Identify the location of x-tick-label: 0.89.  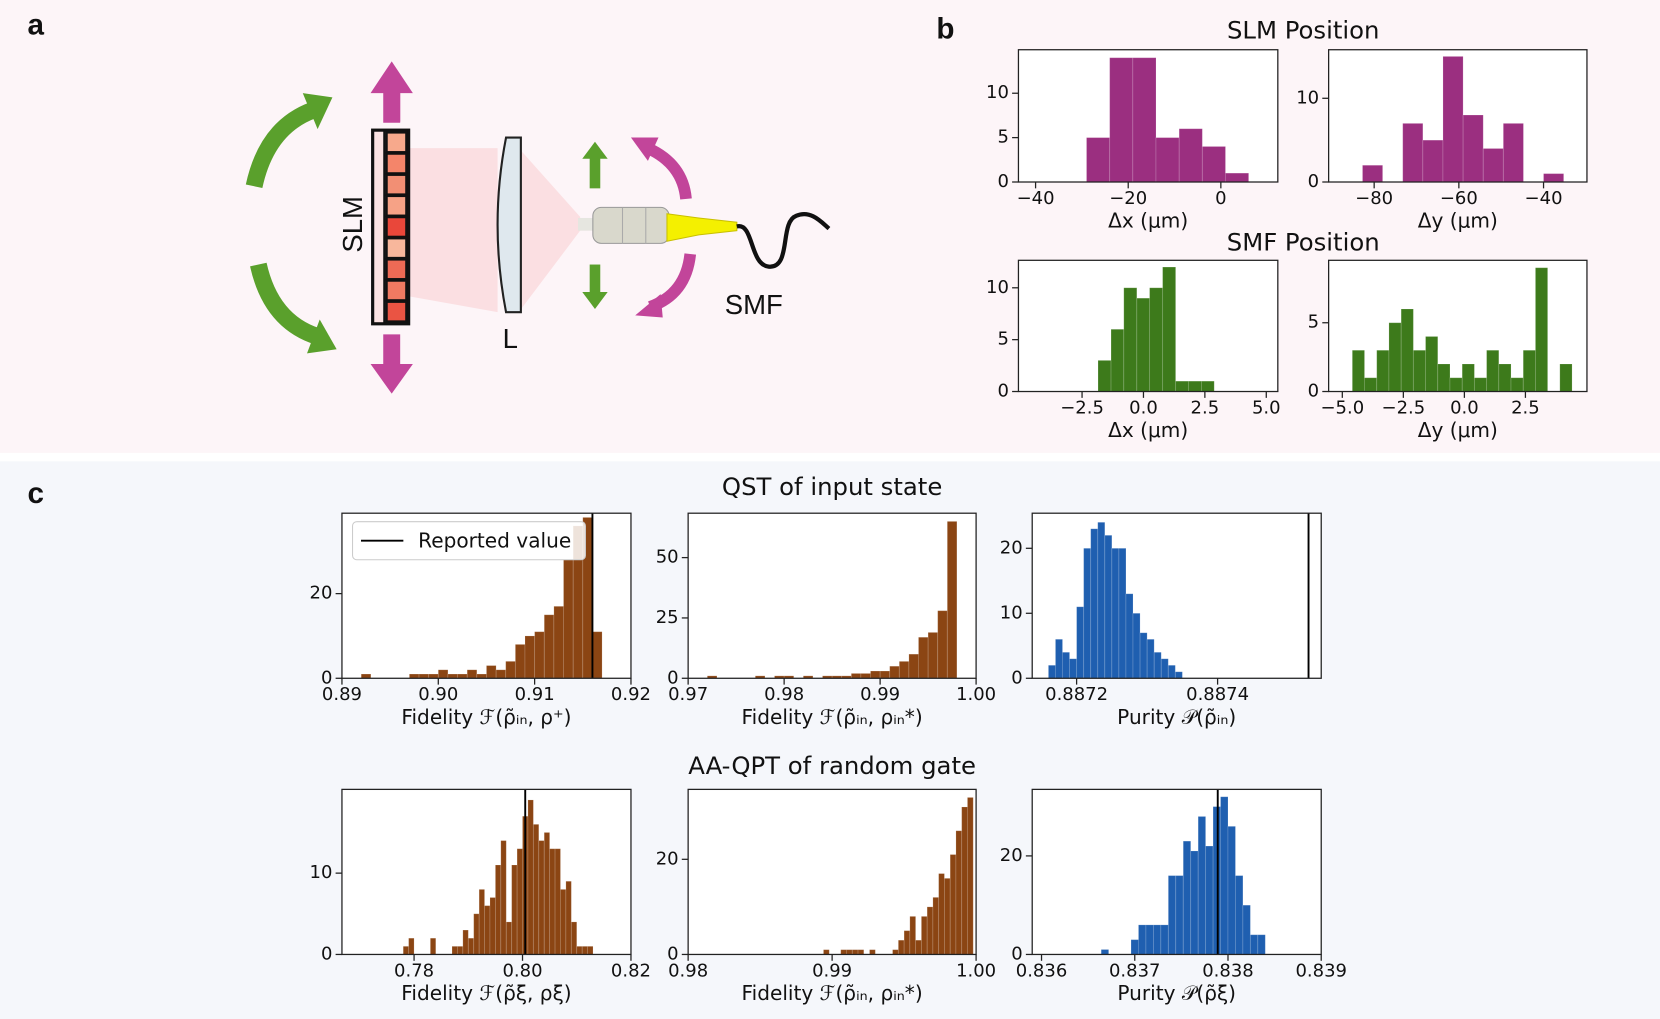
(342, 694).